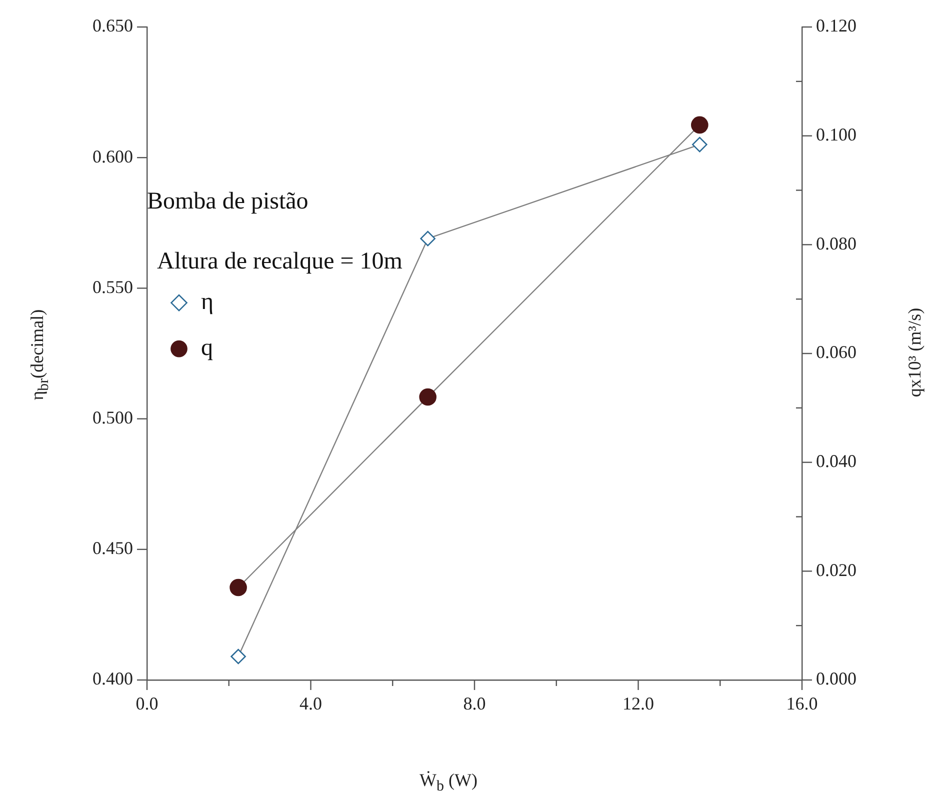  I want to click on y2-tick-label: 0.000, so click(836, 678).